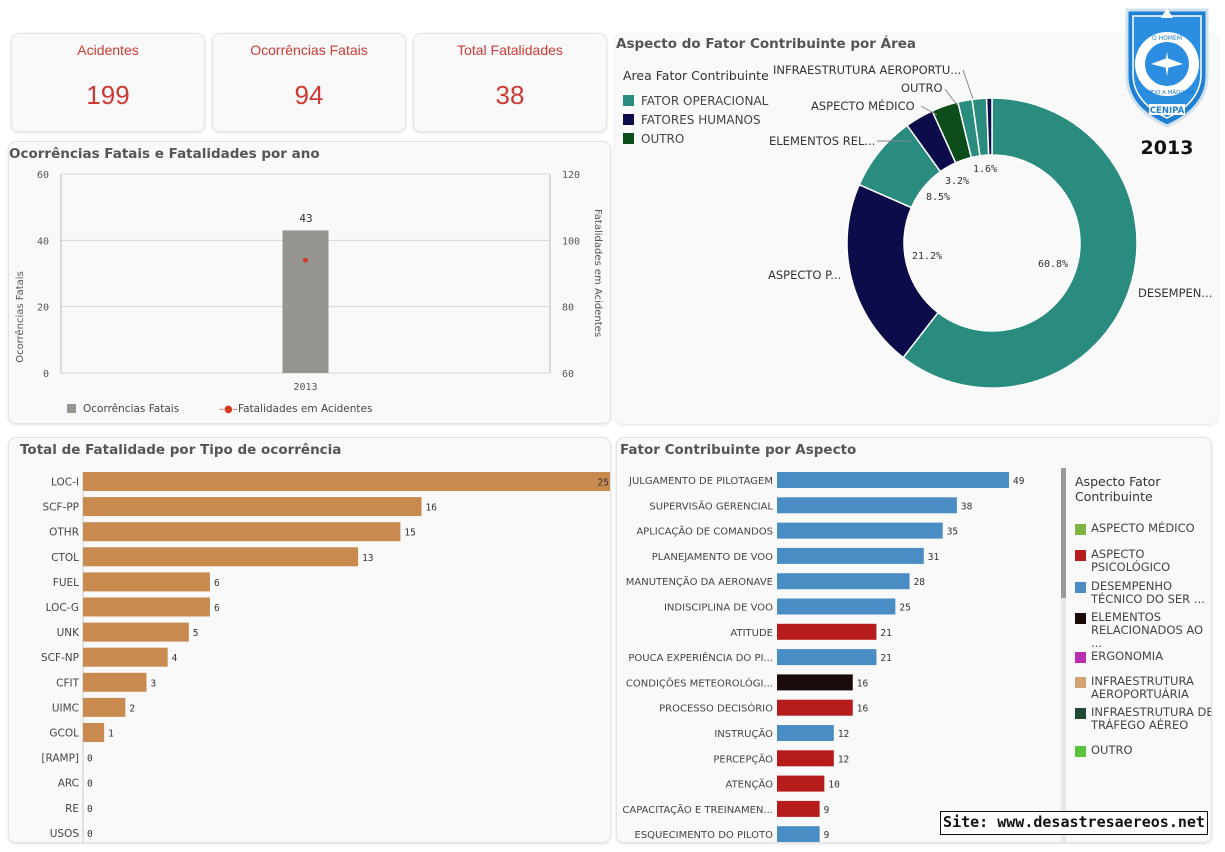 This screenshot has width=1225, height=852. Describe the element at coordinates (64, 734) in the screenshot. I see `category-label: GCOL` at that location.